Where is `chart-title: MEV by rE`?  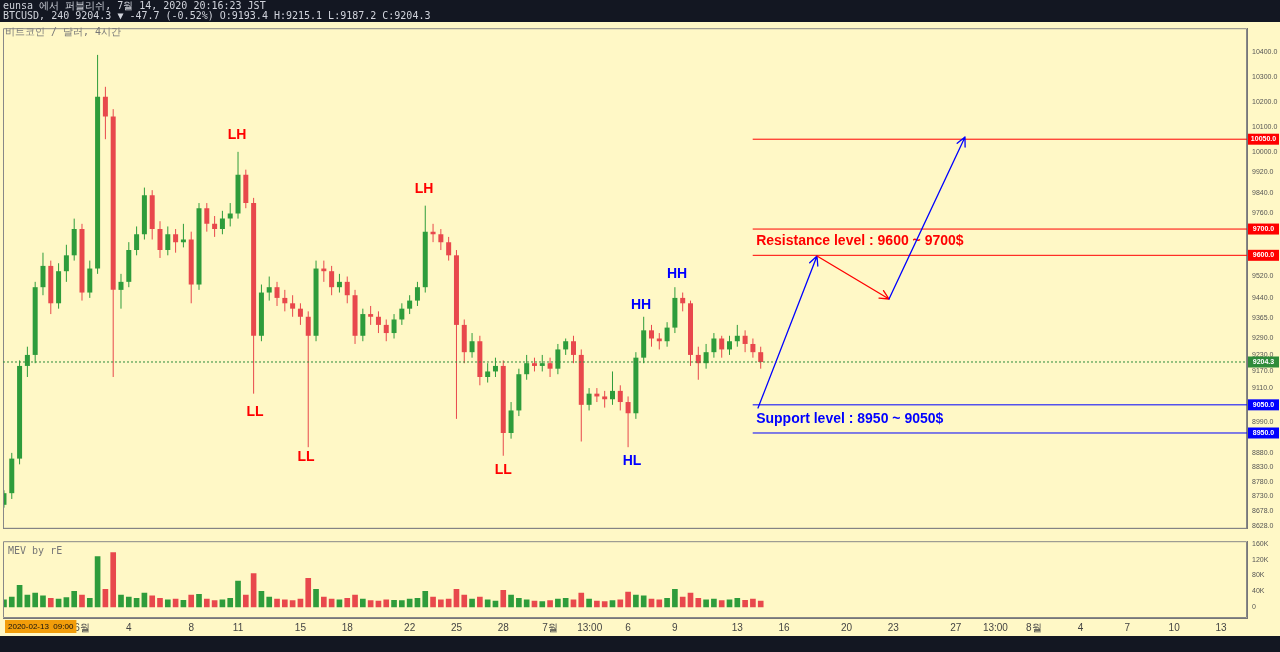
chart-title: MEV by rE is located at coordinates (35, 550).